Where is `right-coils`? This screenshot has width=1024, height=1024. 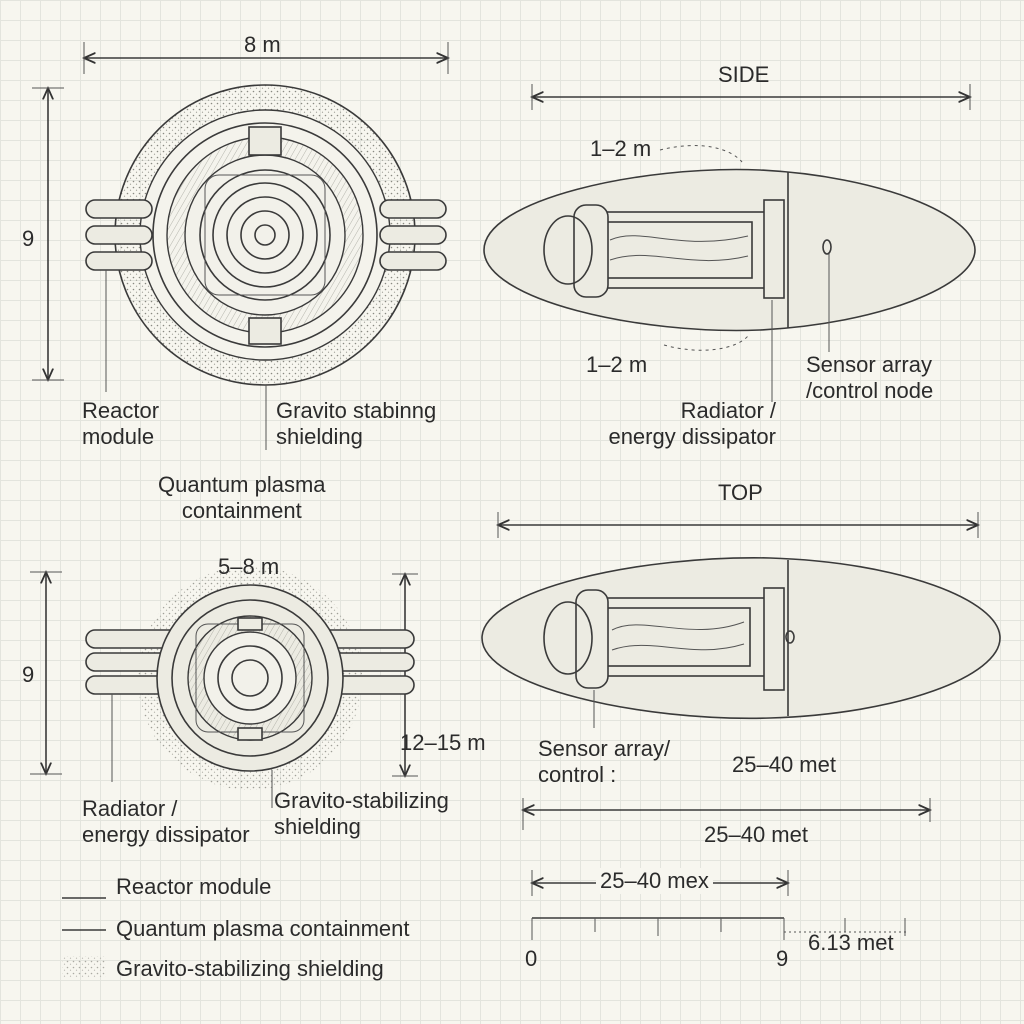
right-coils is located at coordinates (413, 235).